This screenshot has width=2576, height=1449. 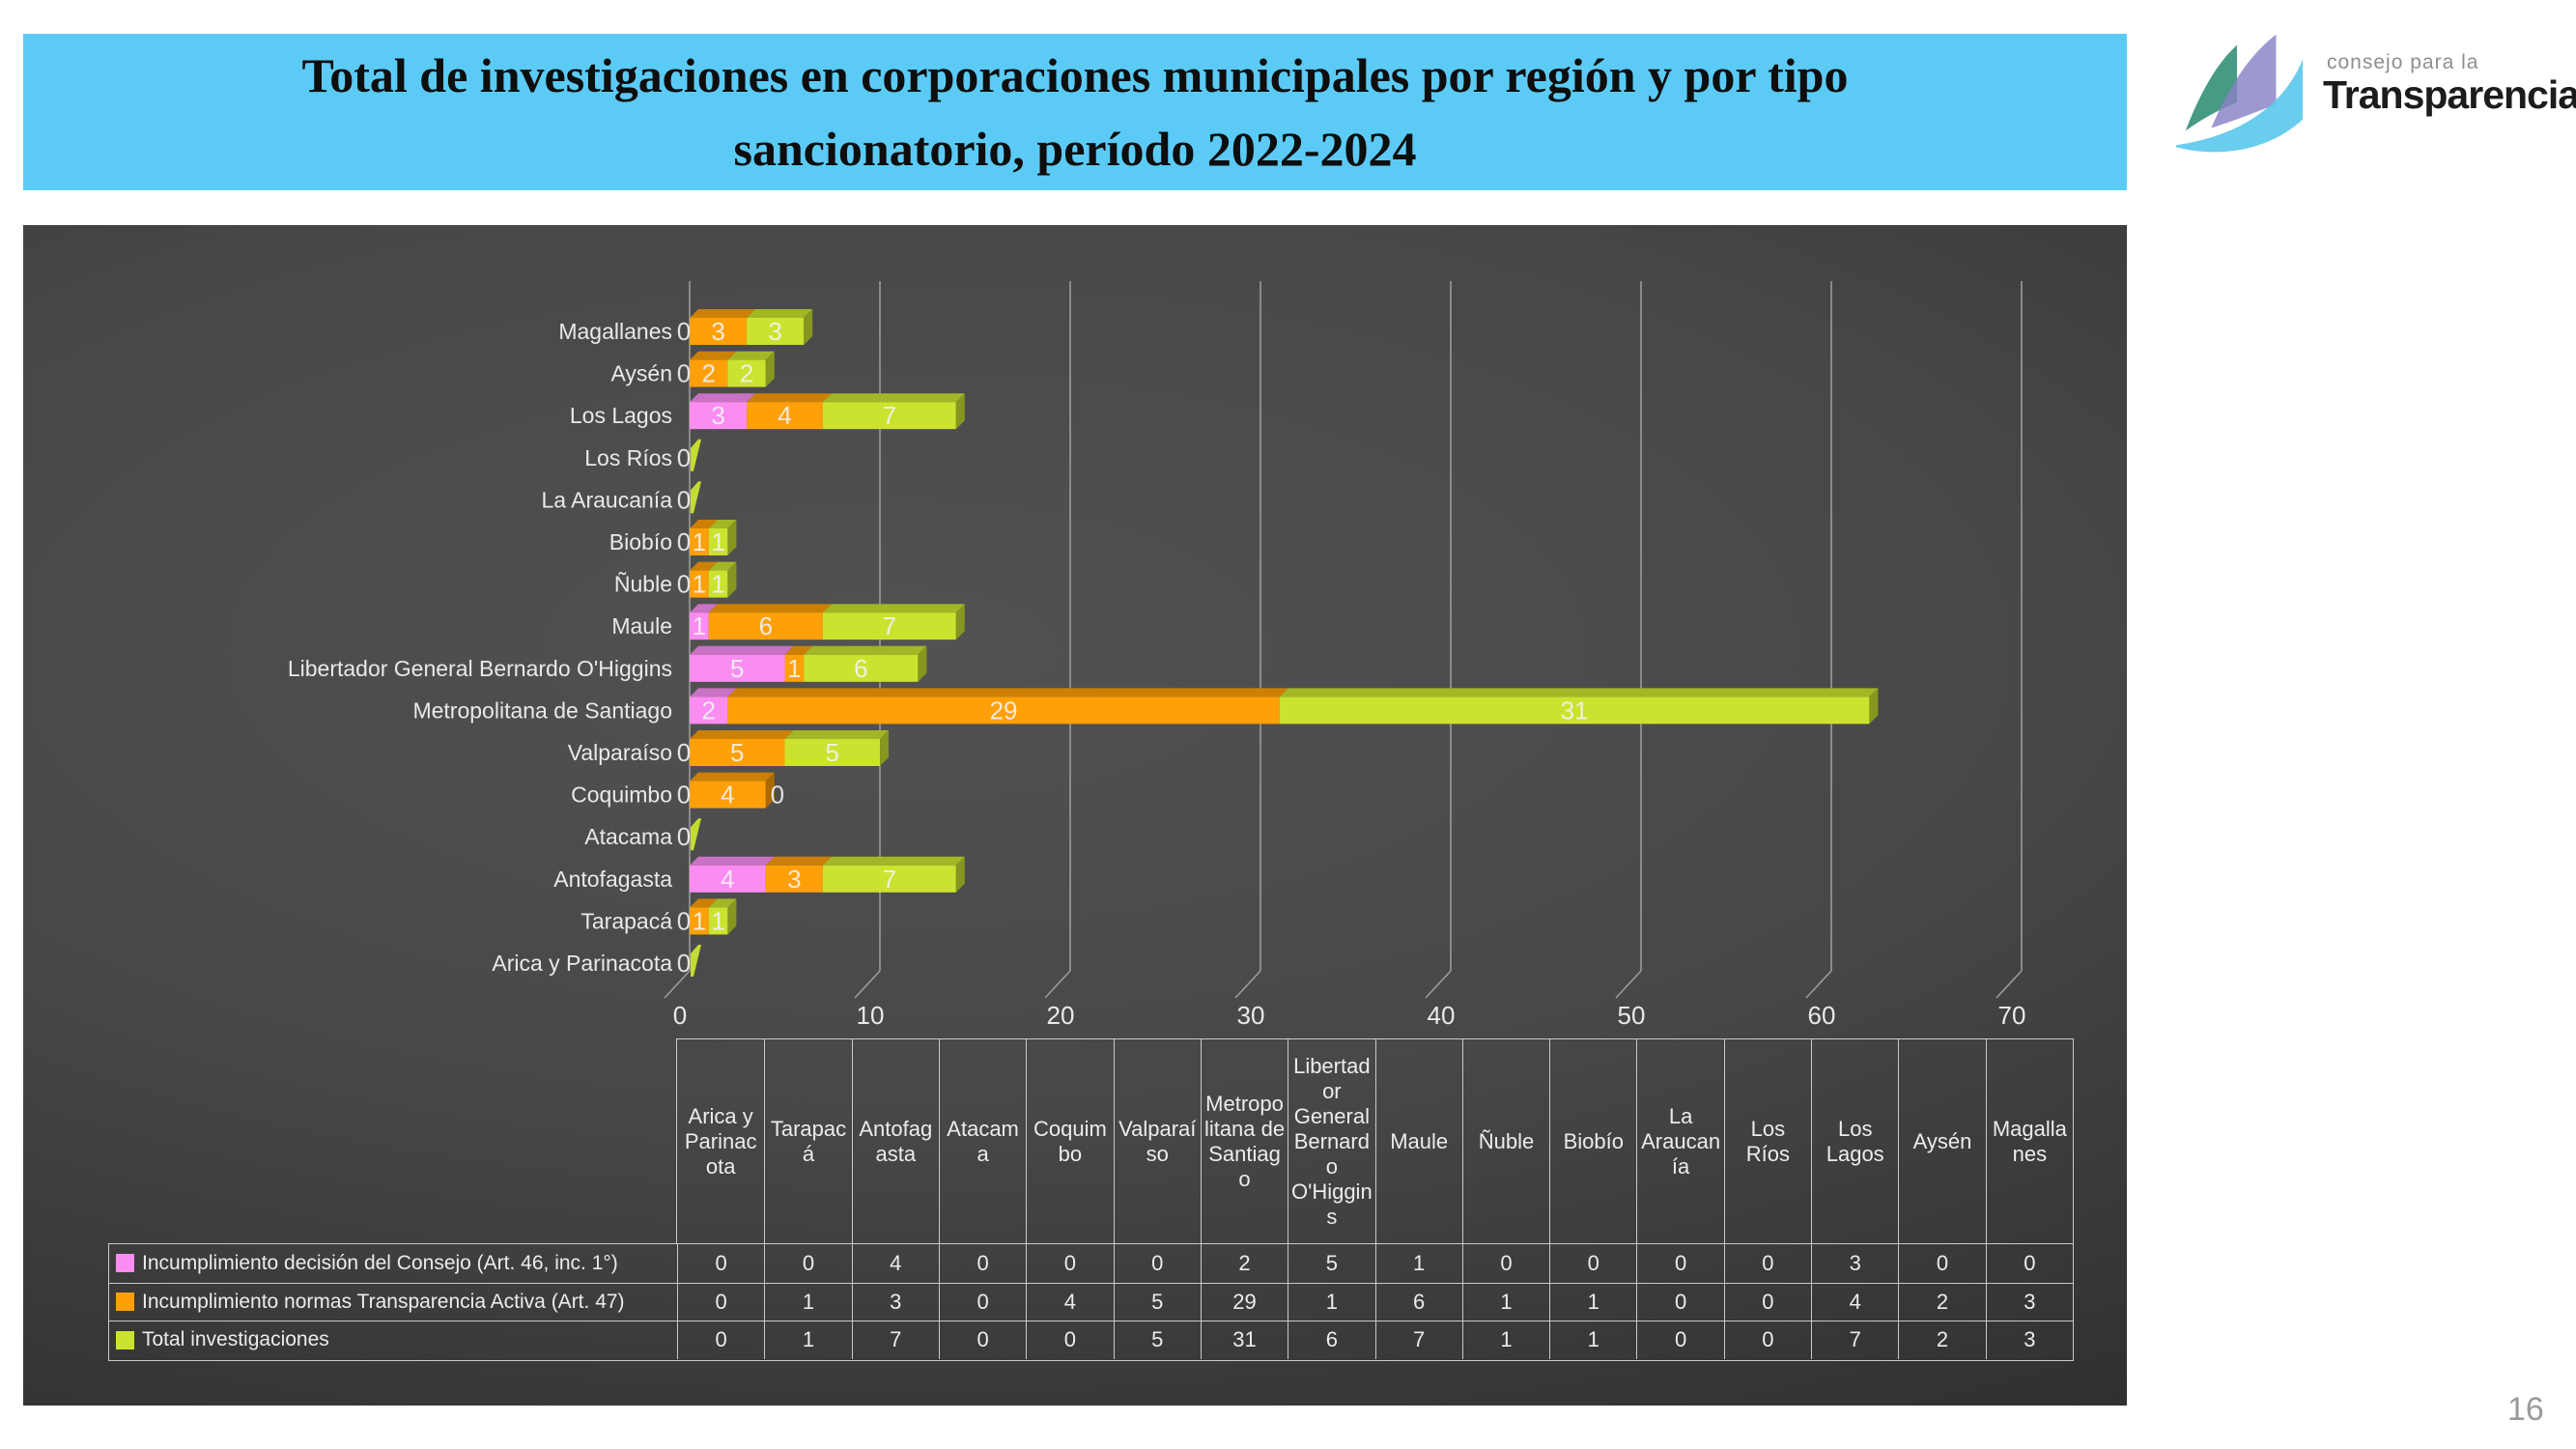 What do you see at coordinates (626, 920) in the screenshot?
I see `region-axis-label: Tarapacá` at bounding box center [626, 920].